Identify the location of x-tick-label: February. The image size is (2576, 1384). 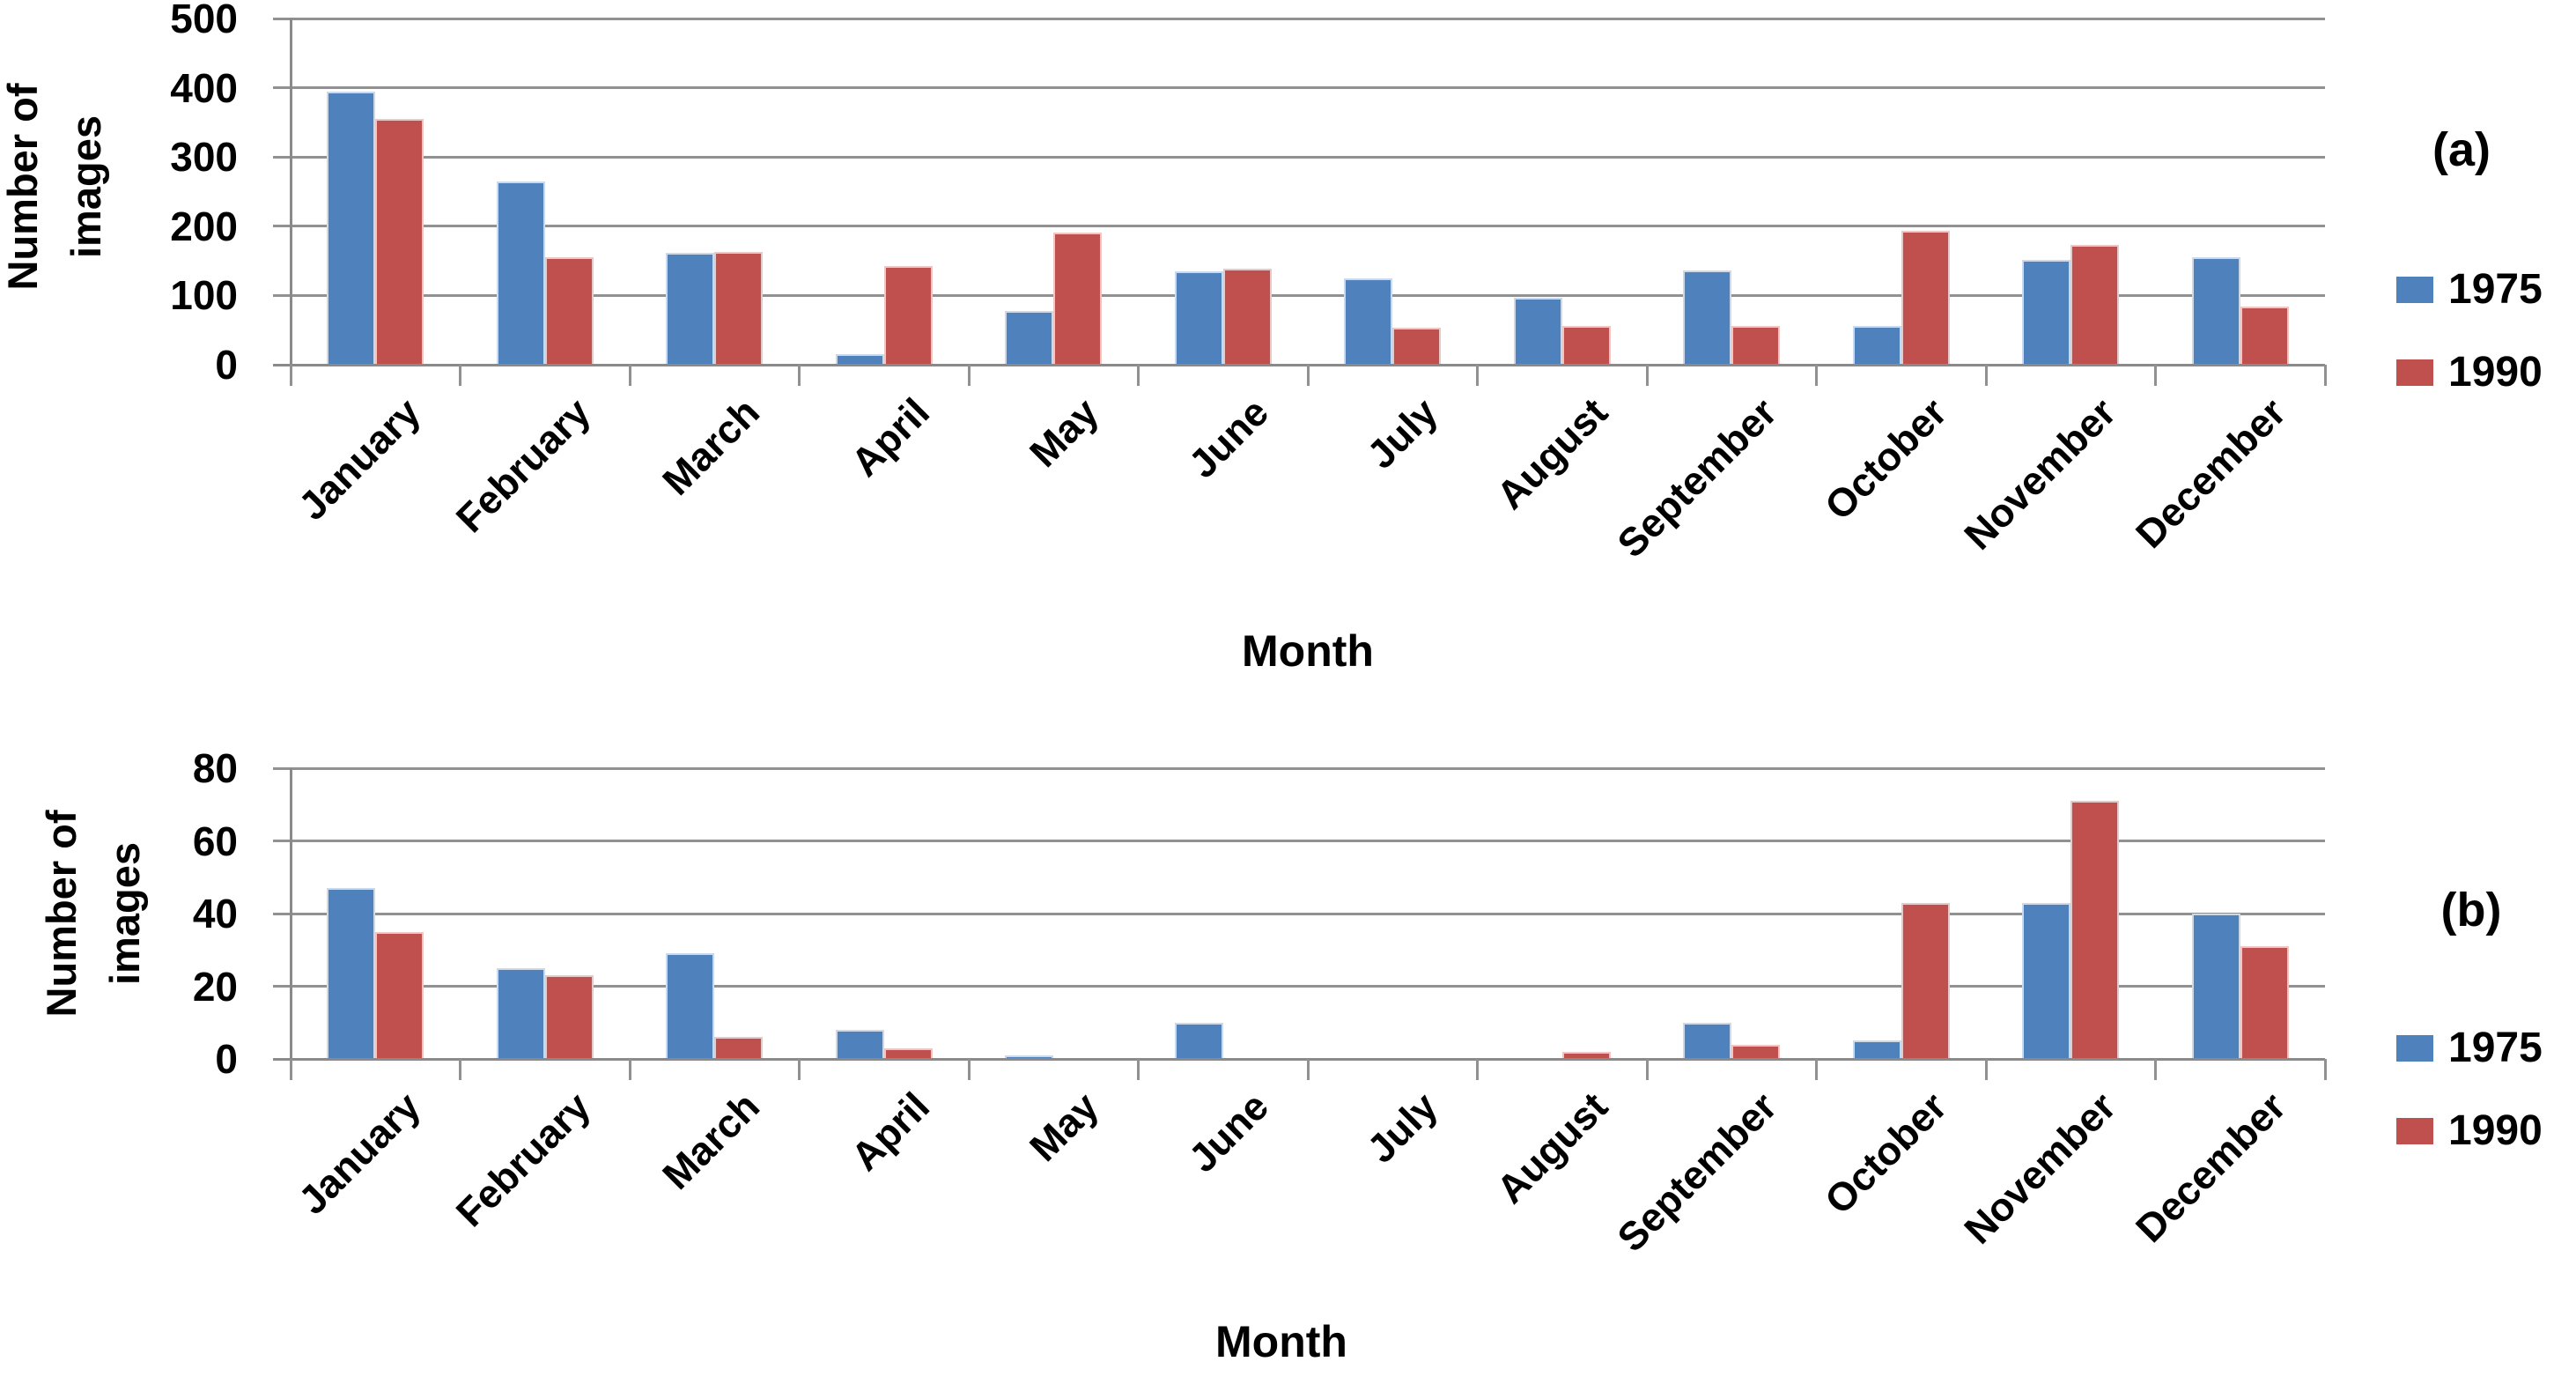
(523, 465).